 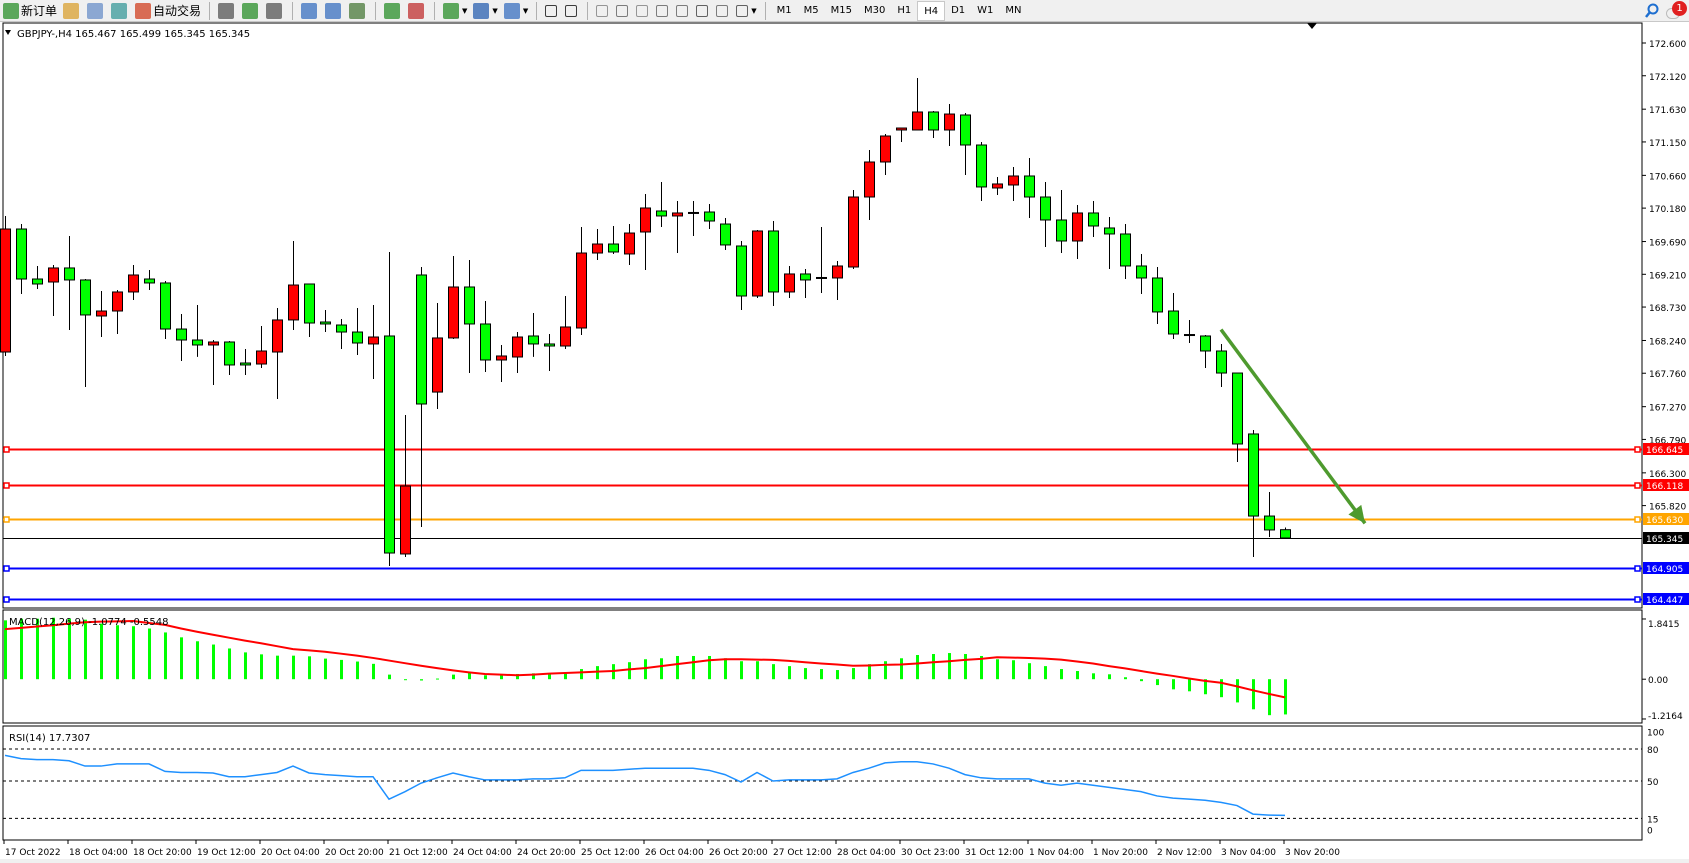 What do you see at coordinates (310, 11) in the screenshot?
I see `zoom-in-button` at bounding box center [310, 11].